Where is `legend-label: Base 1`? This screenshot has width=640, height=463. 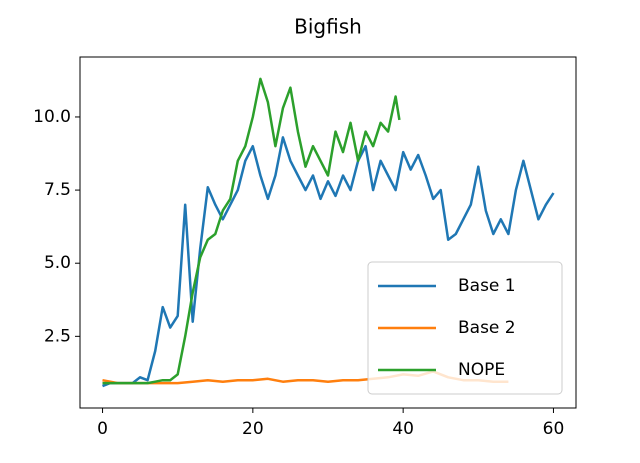 legend-label: Base 1 is located at coordinates (487, 286).